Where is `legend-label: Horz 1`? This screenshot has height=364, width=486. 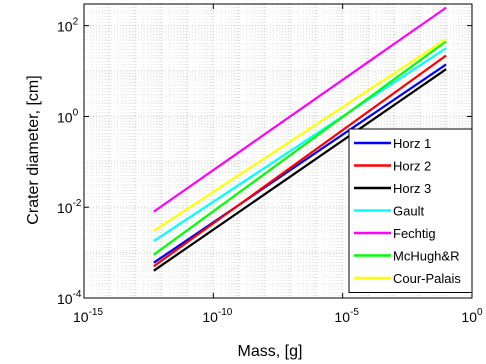 legend-label: Horz 1 is located at coordinates (412, 143).